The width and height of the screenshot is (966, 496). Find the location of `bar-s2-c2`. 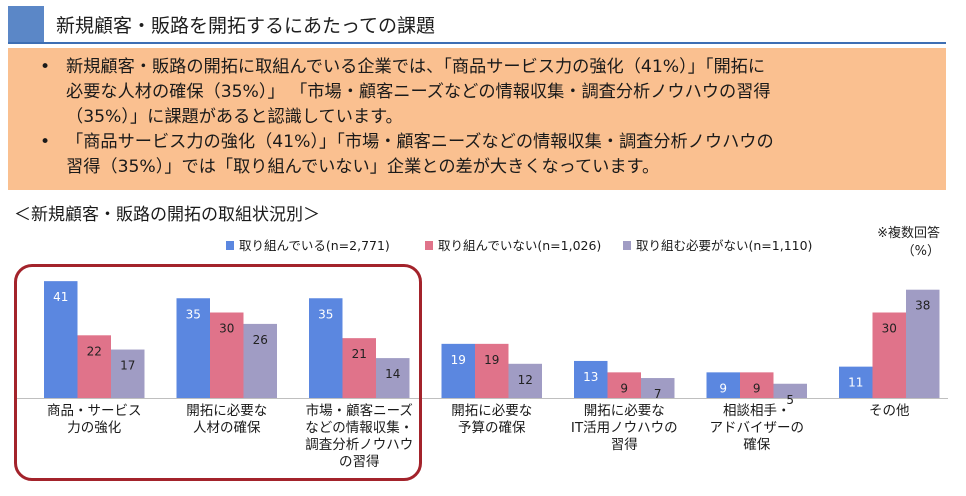

bar-s2-c2 is located at coordinates (227, 355).